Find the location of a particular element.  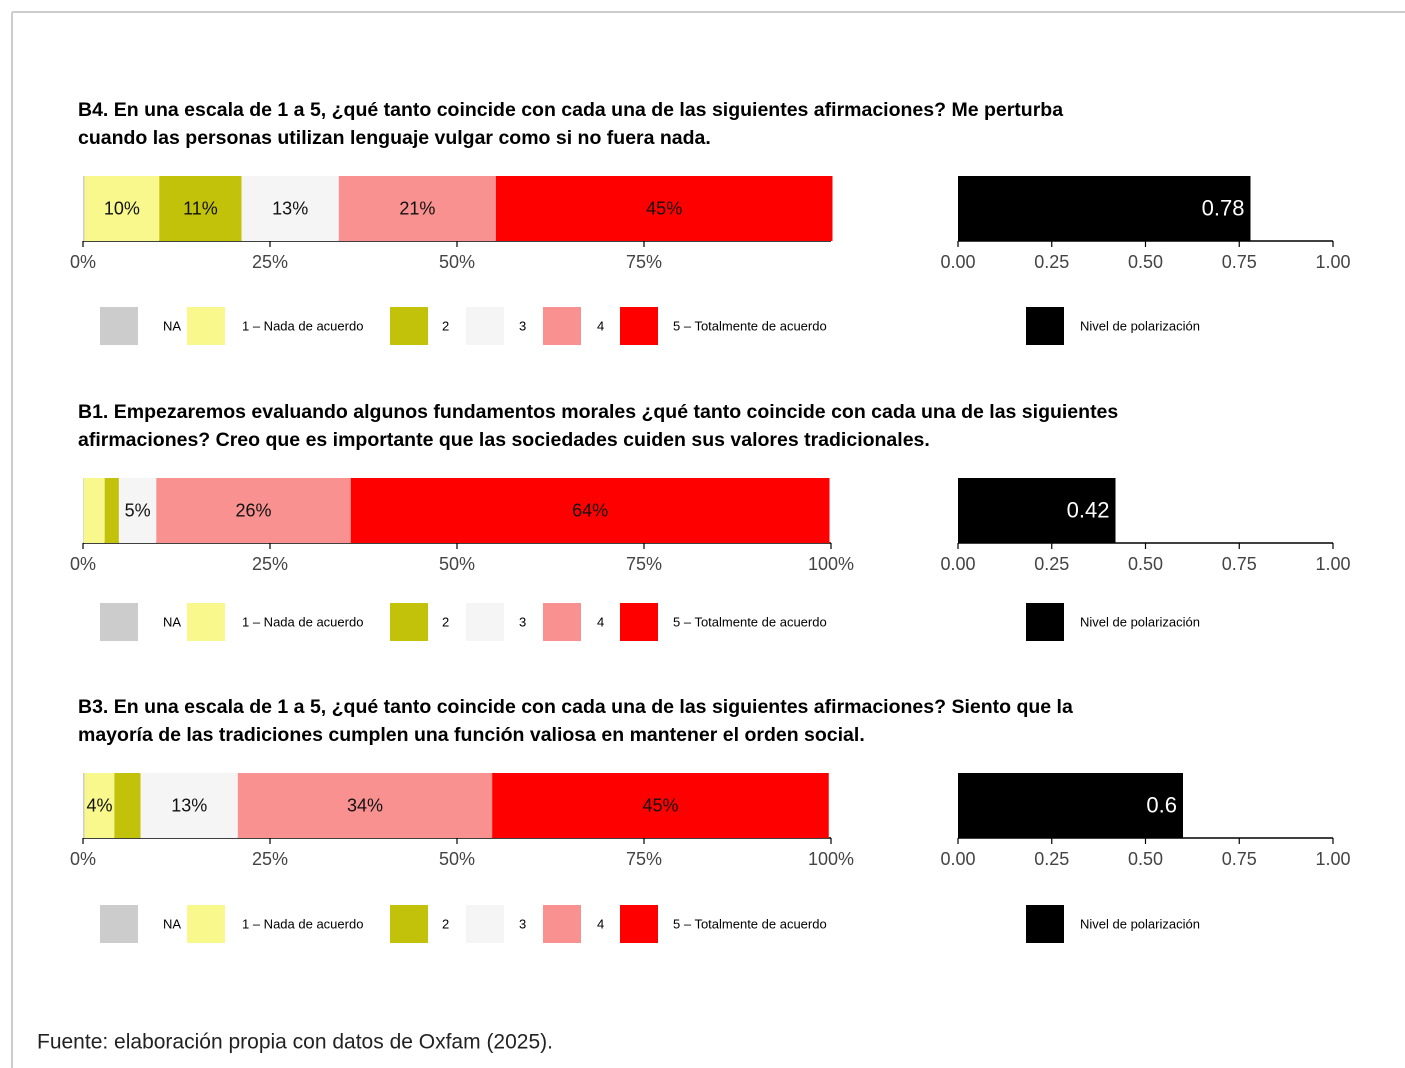

data-label: 11% is located at coordinates (200, 208).